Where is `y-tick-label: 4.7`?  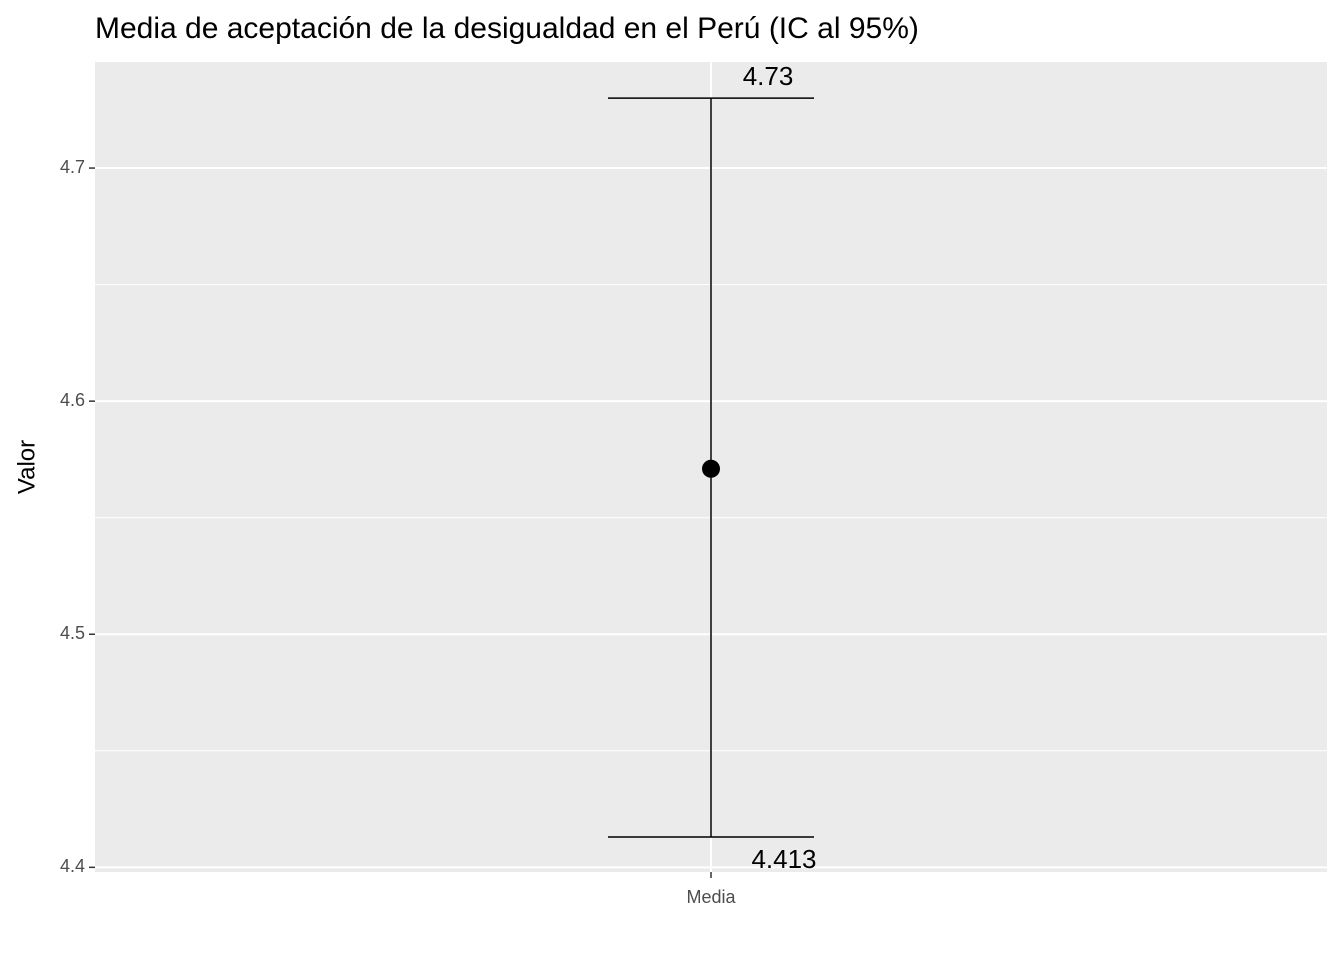
y-tick-label: 4.7 is located at coordinates (72, 167).